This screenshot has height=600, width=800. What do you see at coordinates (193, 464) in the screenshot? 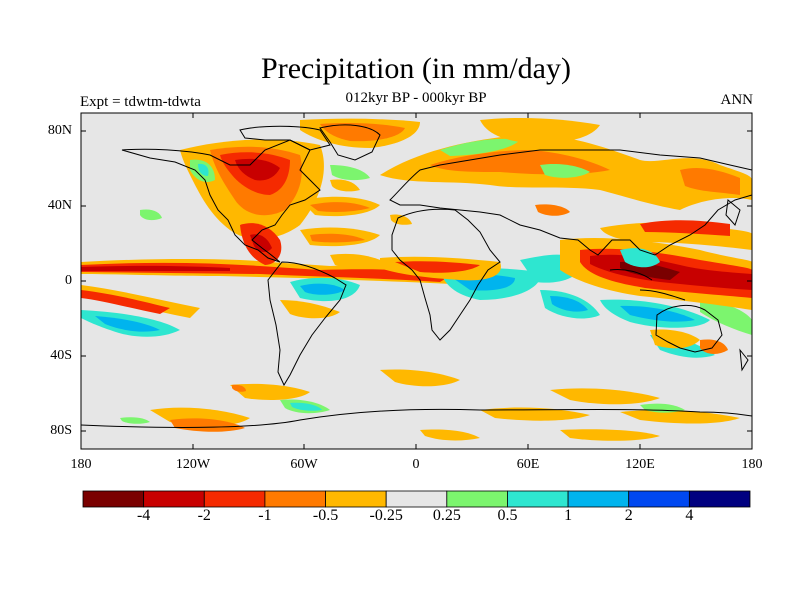
I see `lon-label-120w: 120W` at bounding box center [193, 464].